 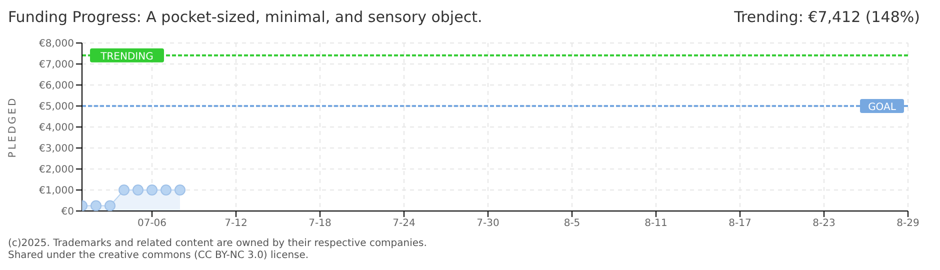 What do you see at coordinates (127, 56) in the screenshot?
I see `ref-line-label: TRENDING` at bounding box center [127, 56].